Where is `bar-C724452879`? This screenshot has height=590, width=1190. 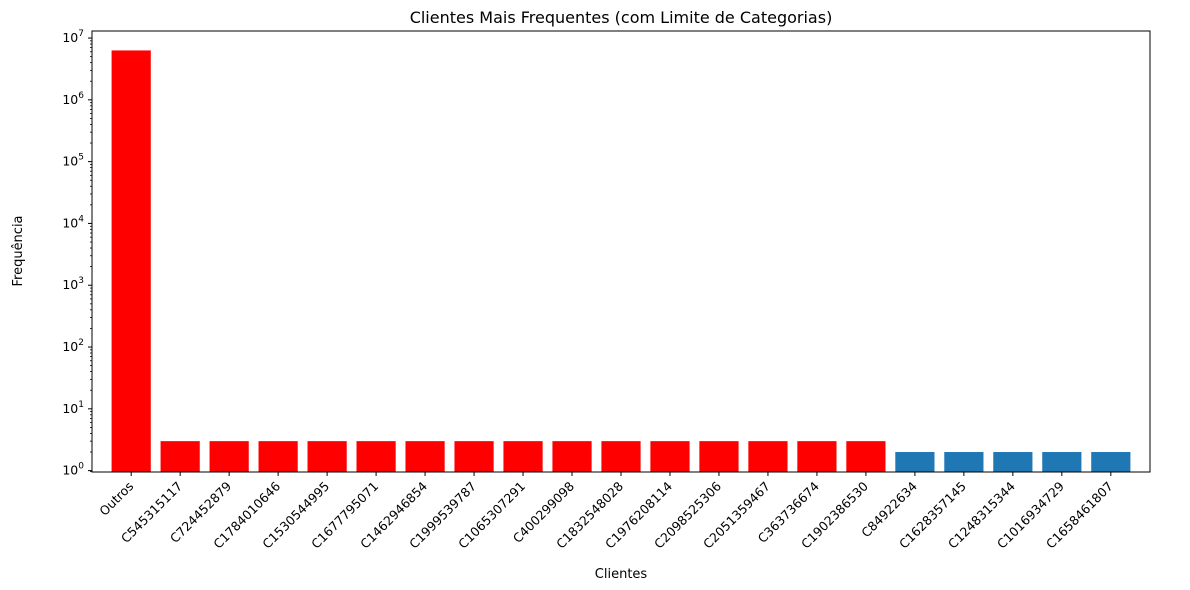
bar-C724452879 is located at coordinates (229, 456).